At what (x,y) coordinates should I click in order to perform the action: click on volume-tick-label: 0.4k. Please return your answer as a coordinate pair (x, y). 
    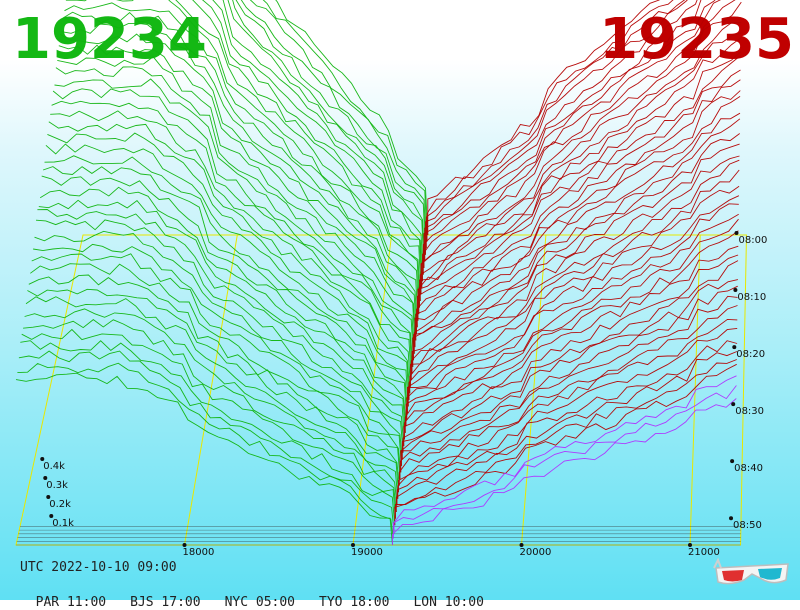
    Looking at the image, I should click on (54, 466).